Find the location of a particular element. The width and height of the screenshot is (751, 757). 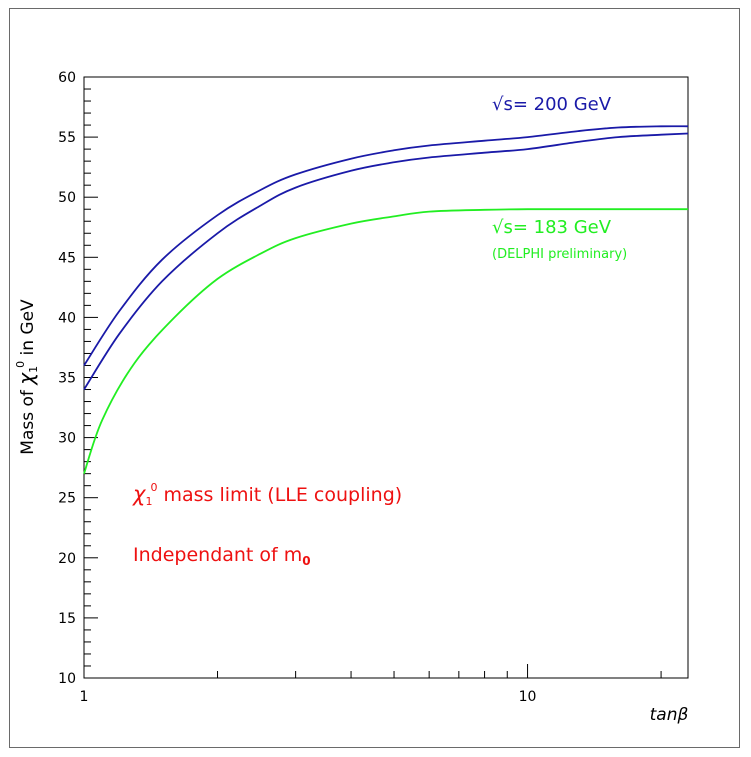

limit-chi: χ is located at coordinates (139, 494).